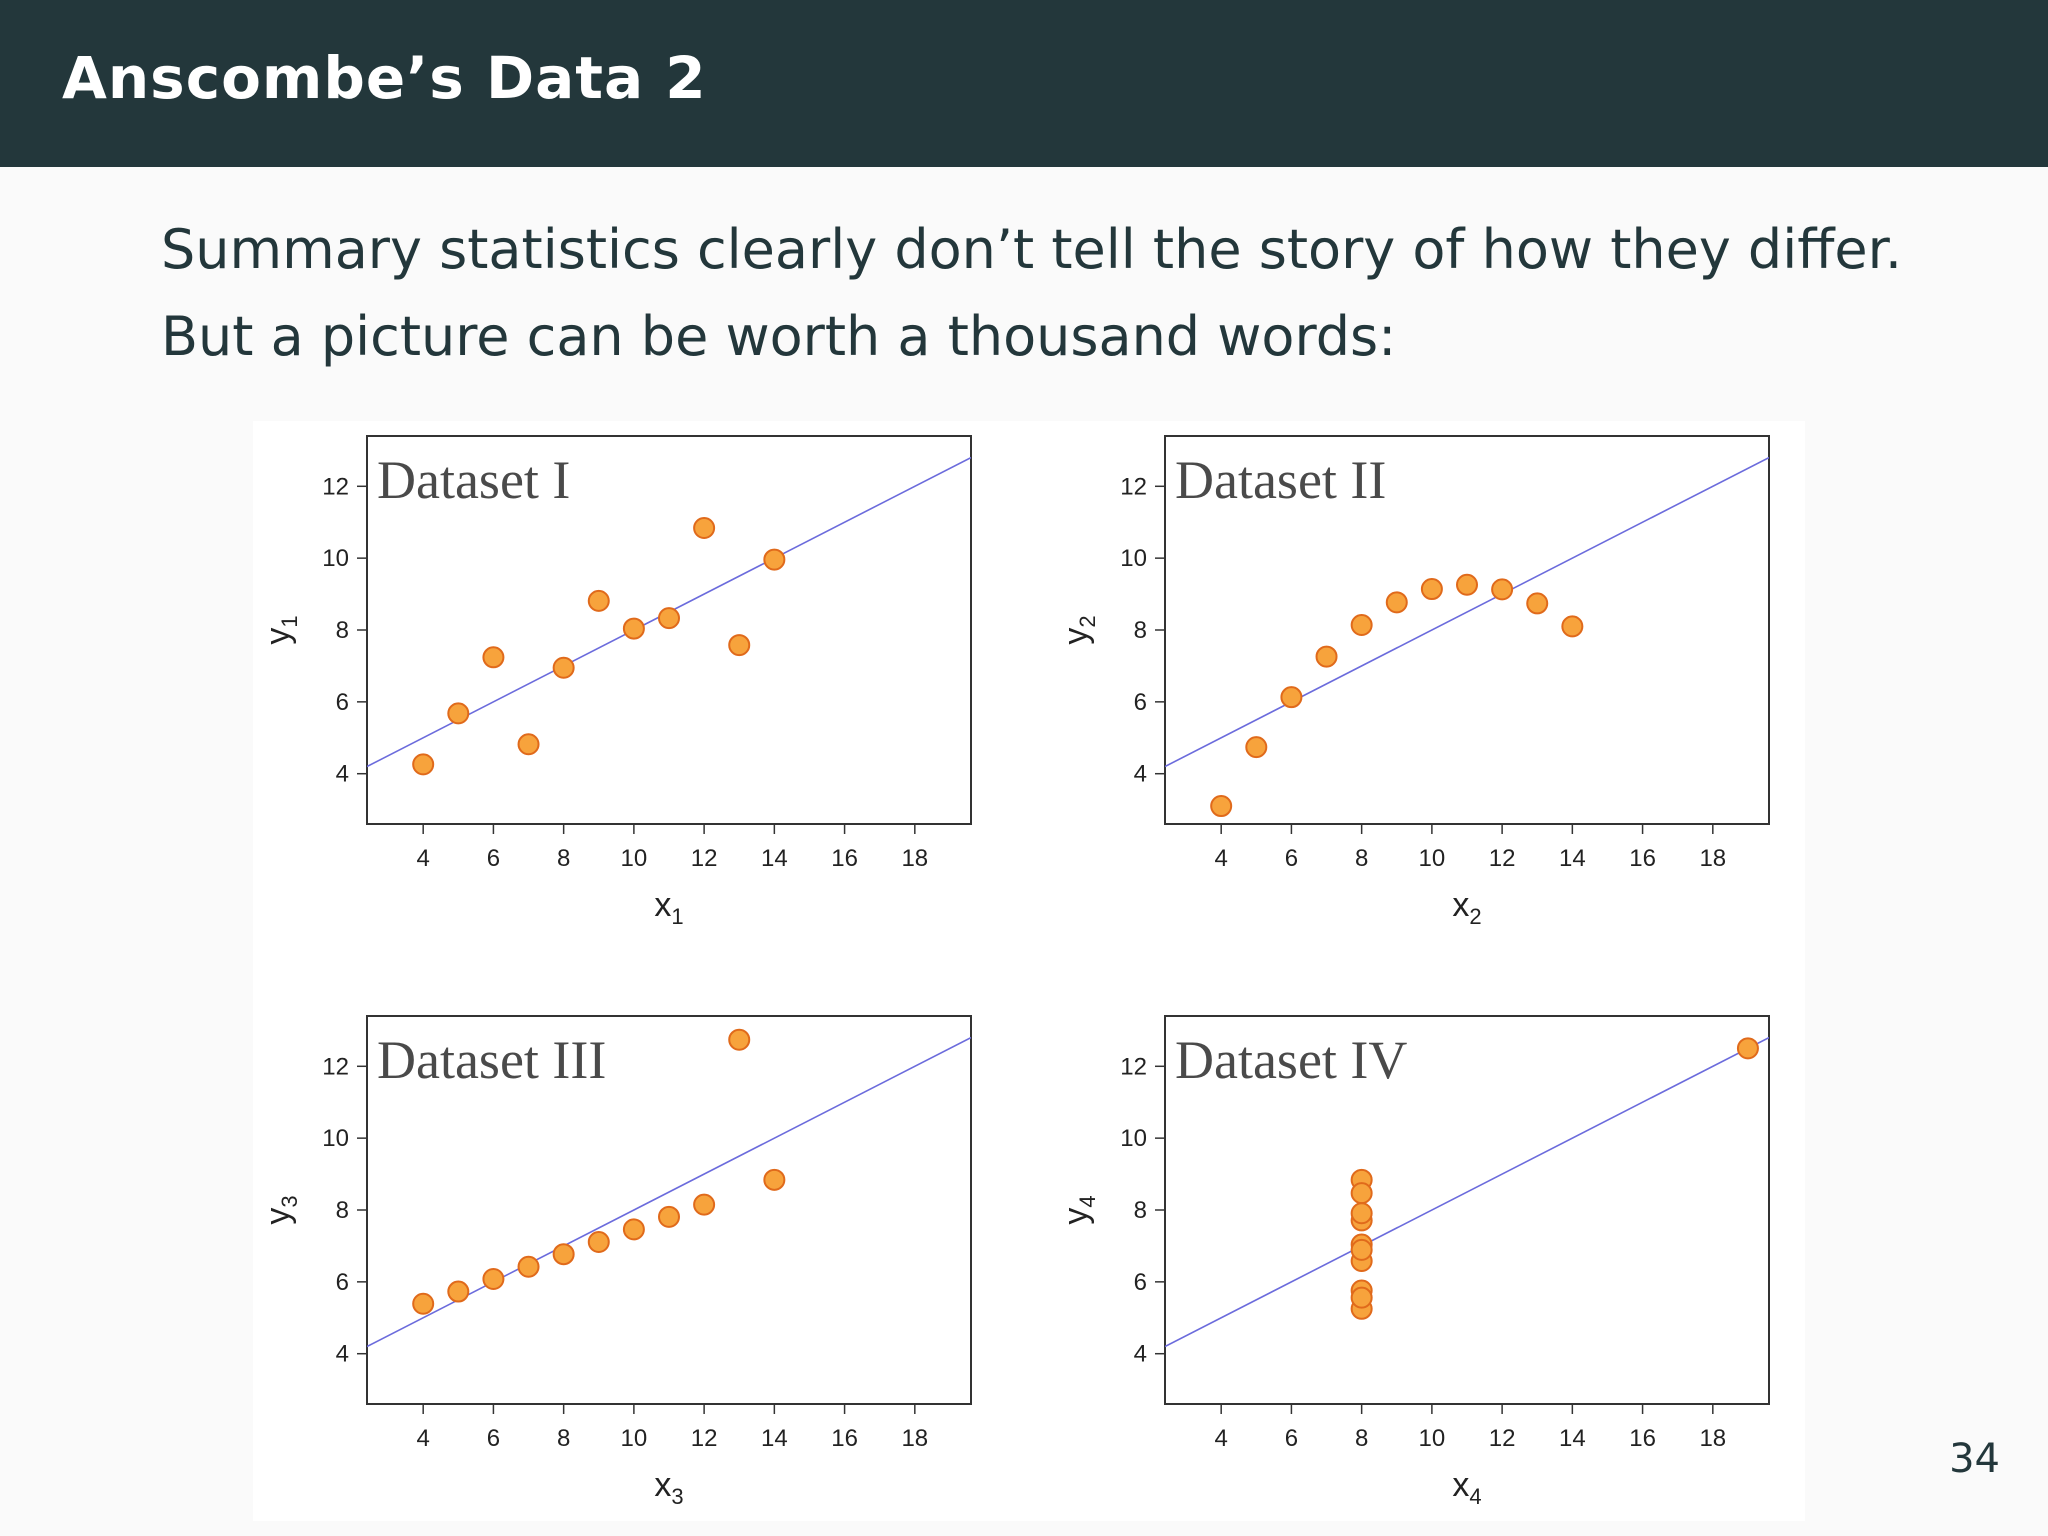 The image size is (2048, 1536). I want to click on slide-title: Anscombe’s Data 2, so click(384, 78).